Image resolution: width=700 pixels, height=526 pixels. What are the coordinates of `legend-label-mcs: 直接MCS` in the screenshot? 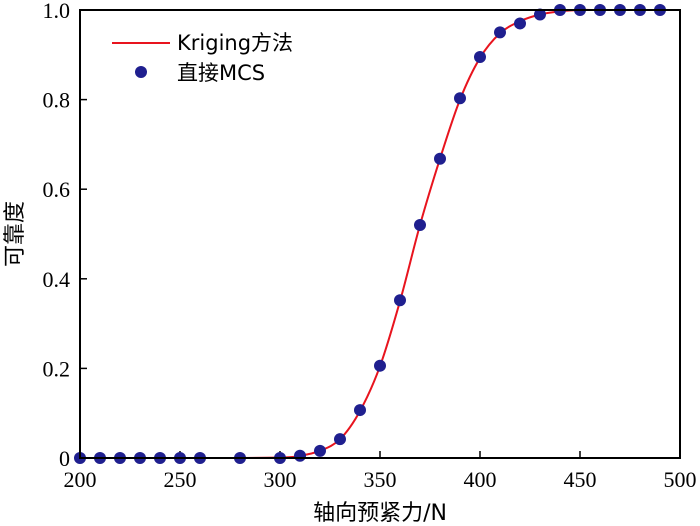 It's located at (221, 73).